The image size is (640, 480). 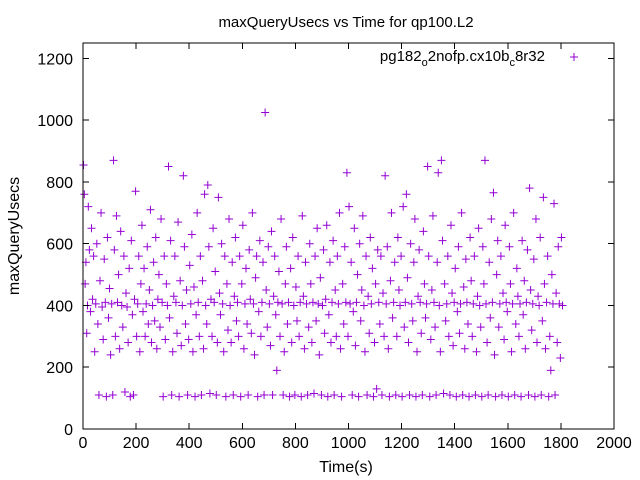 What do you see at coordinates (469, 56) in the screenshot?
I see `legend-label-part2: 2nofp.cx10b` at bounding box center [469, 56].